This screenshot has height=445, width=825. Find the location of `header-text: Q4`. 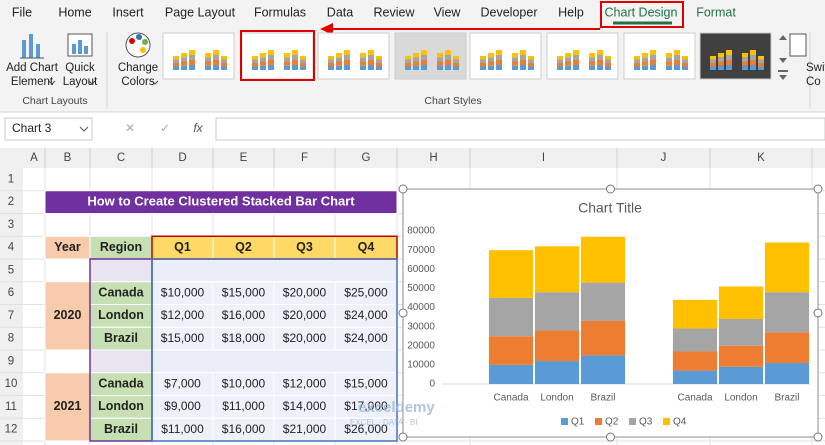

header-text: Q4 is located at coordinates (366, 247).